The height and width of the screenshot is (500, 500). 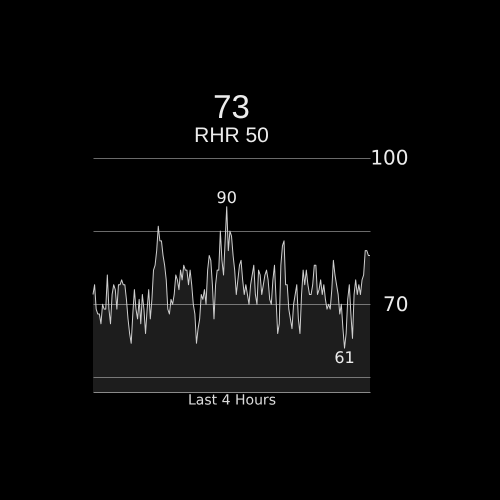 I want to click on annotation: 90, so click(x=226, y=197).